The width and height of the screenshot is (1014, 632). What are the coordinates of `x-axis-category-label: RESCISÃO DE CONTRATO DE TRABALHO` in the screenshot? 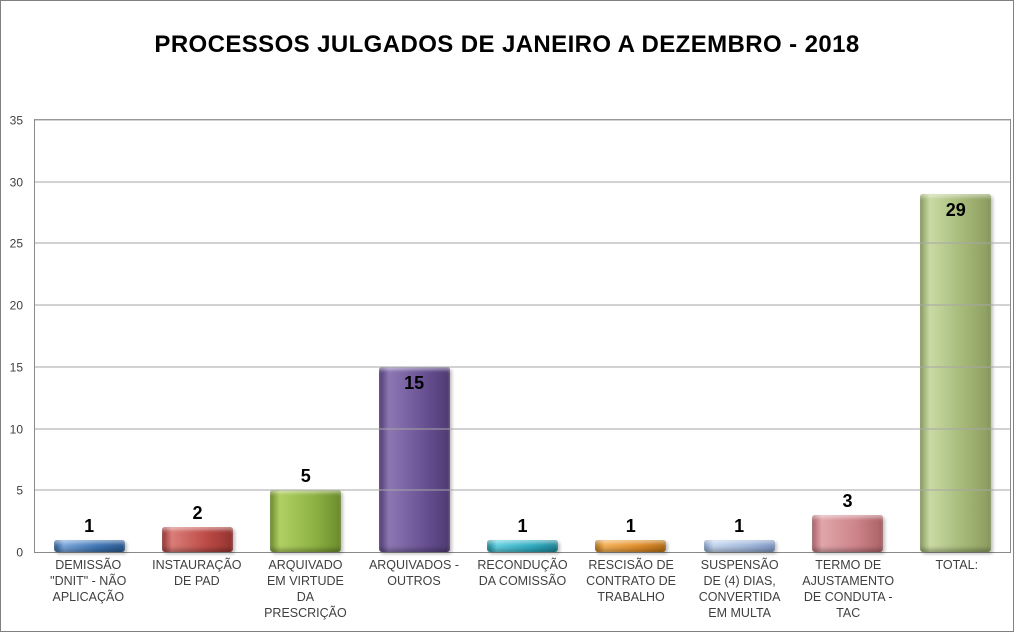 It's located at (631, 581).